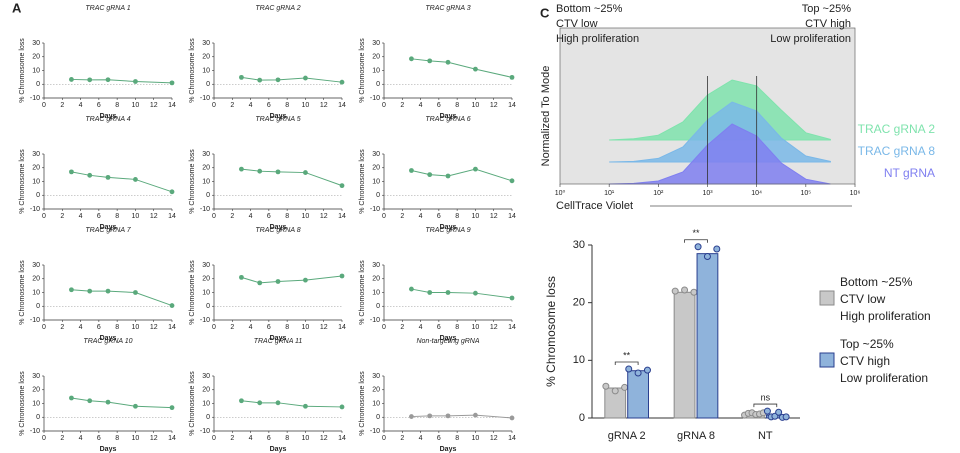  I want to click on legend-label: CTV high, so click(865, 361).